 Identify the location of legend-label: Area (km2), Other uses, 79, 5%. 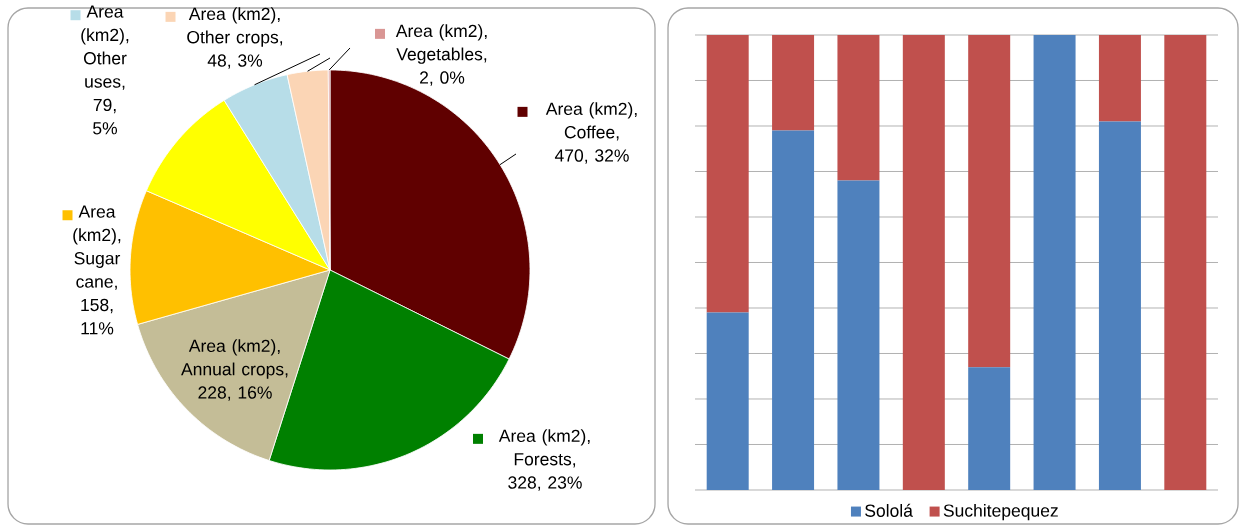
(105, 70).